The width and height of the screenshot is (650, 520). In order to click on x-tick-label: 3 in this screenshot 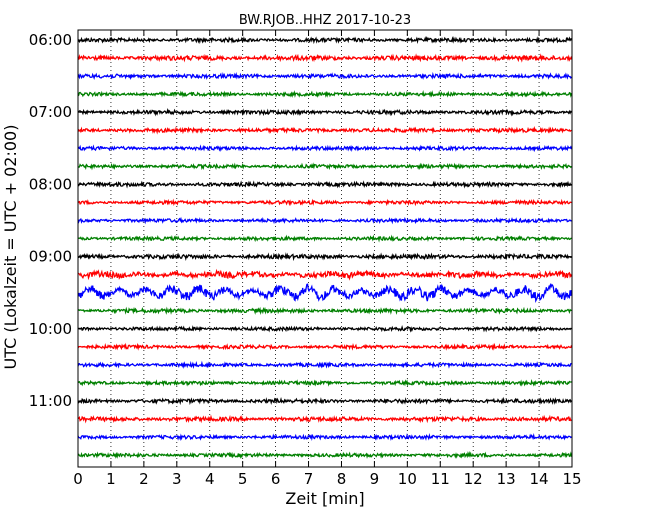, I will do `click(177, 479)`.